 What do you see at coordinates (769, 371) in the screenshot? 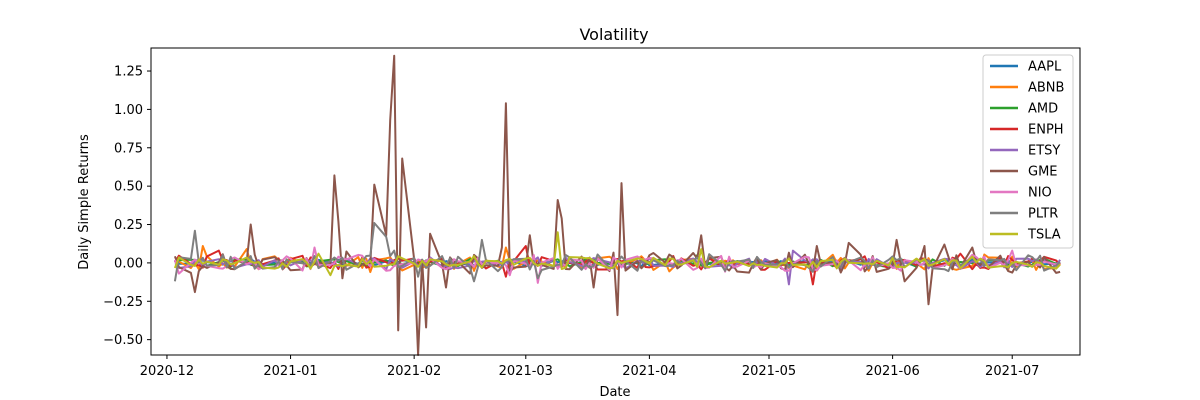
I see `x-tick-label: 2021-05` at bounding box center [769, 371].